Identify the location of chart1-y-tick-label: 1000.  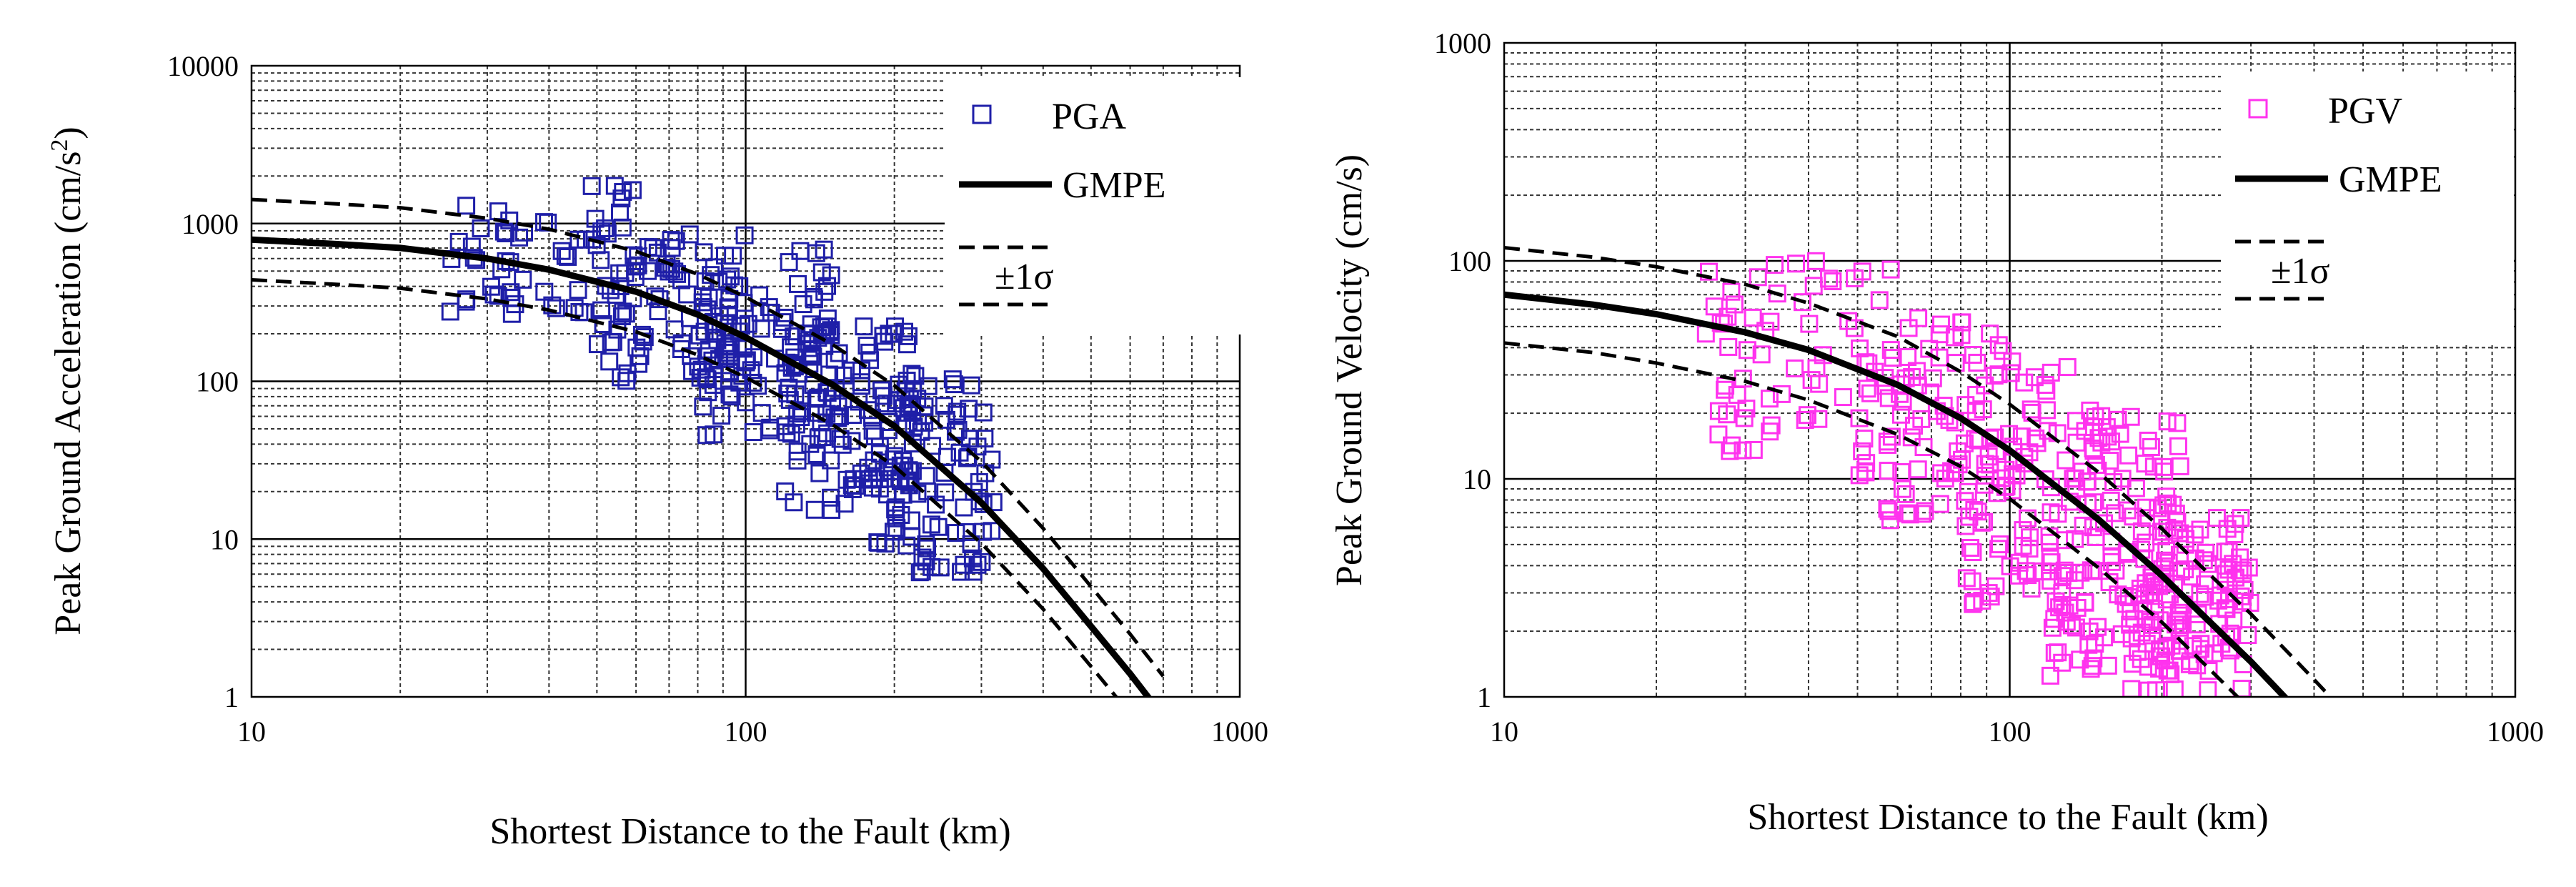
(210, 224).